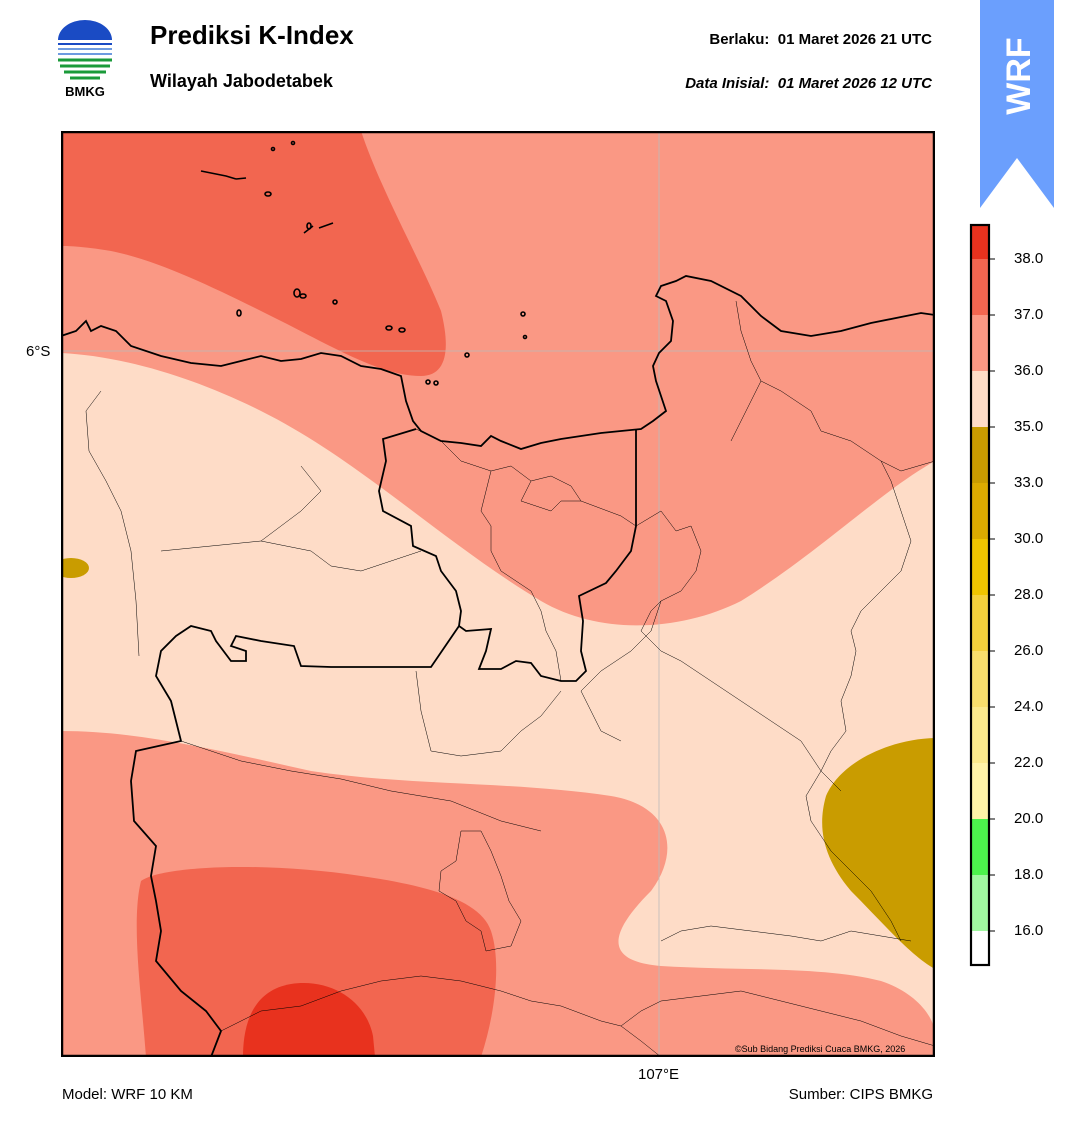 The image size is (1072, 1128). I want to click on wrf-ribbon-label: WRF, so click(1019, 75).